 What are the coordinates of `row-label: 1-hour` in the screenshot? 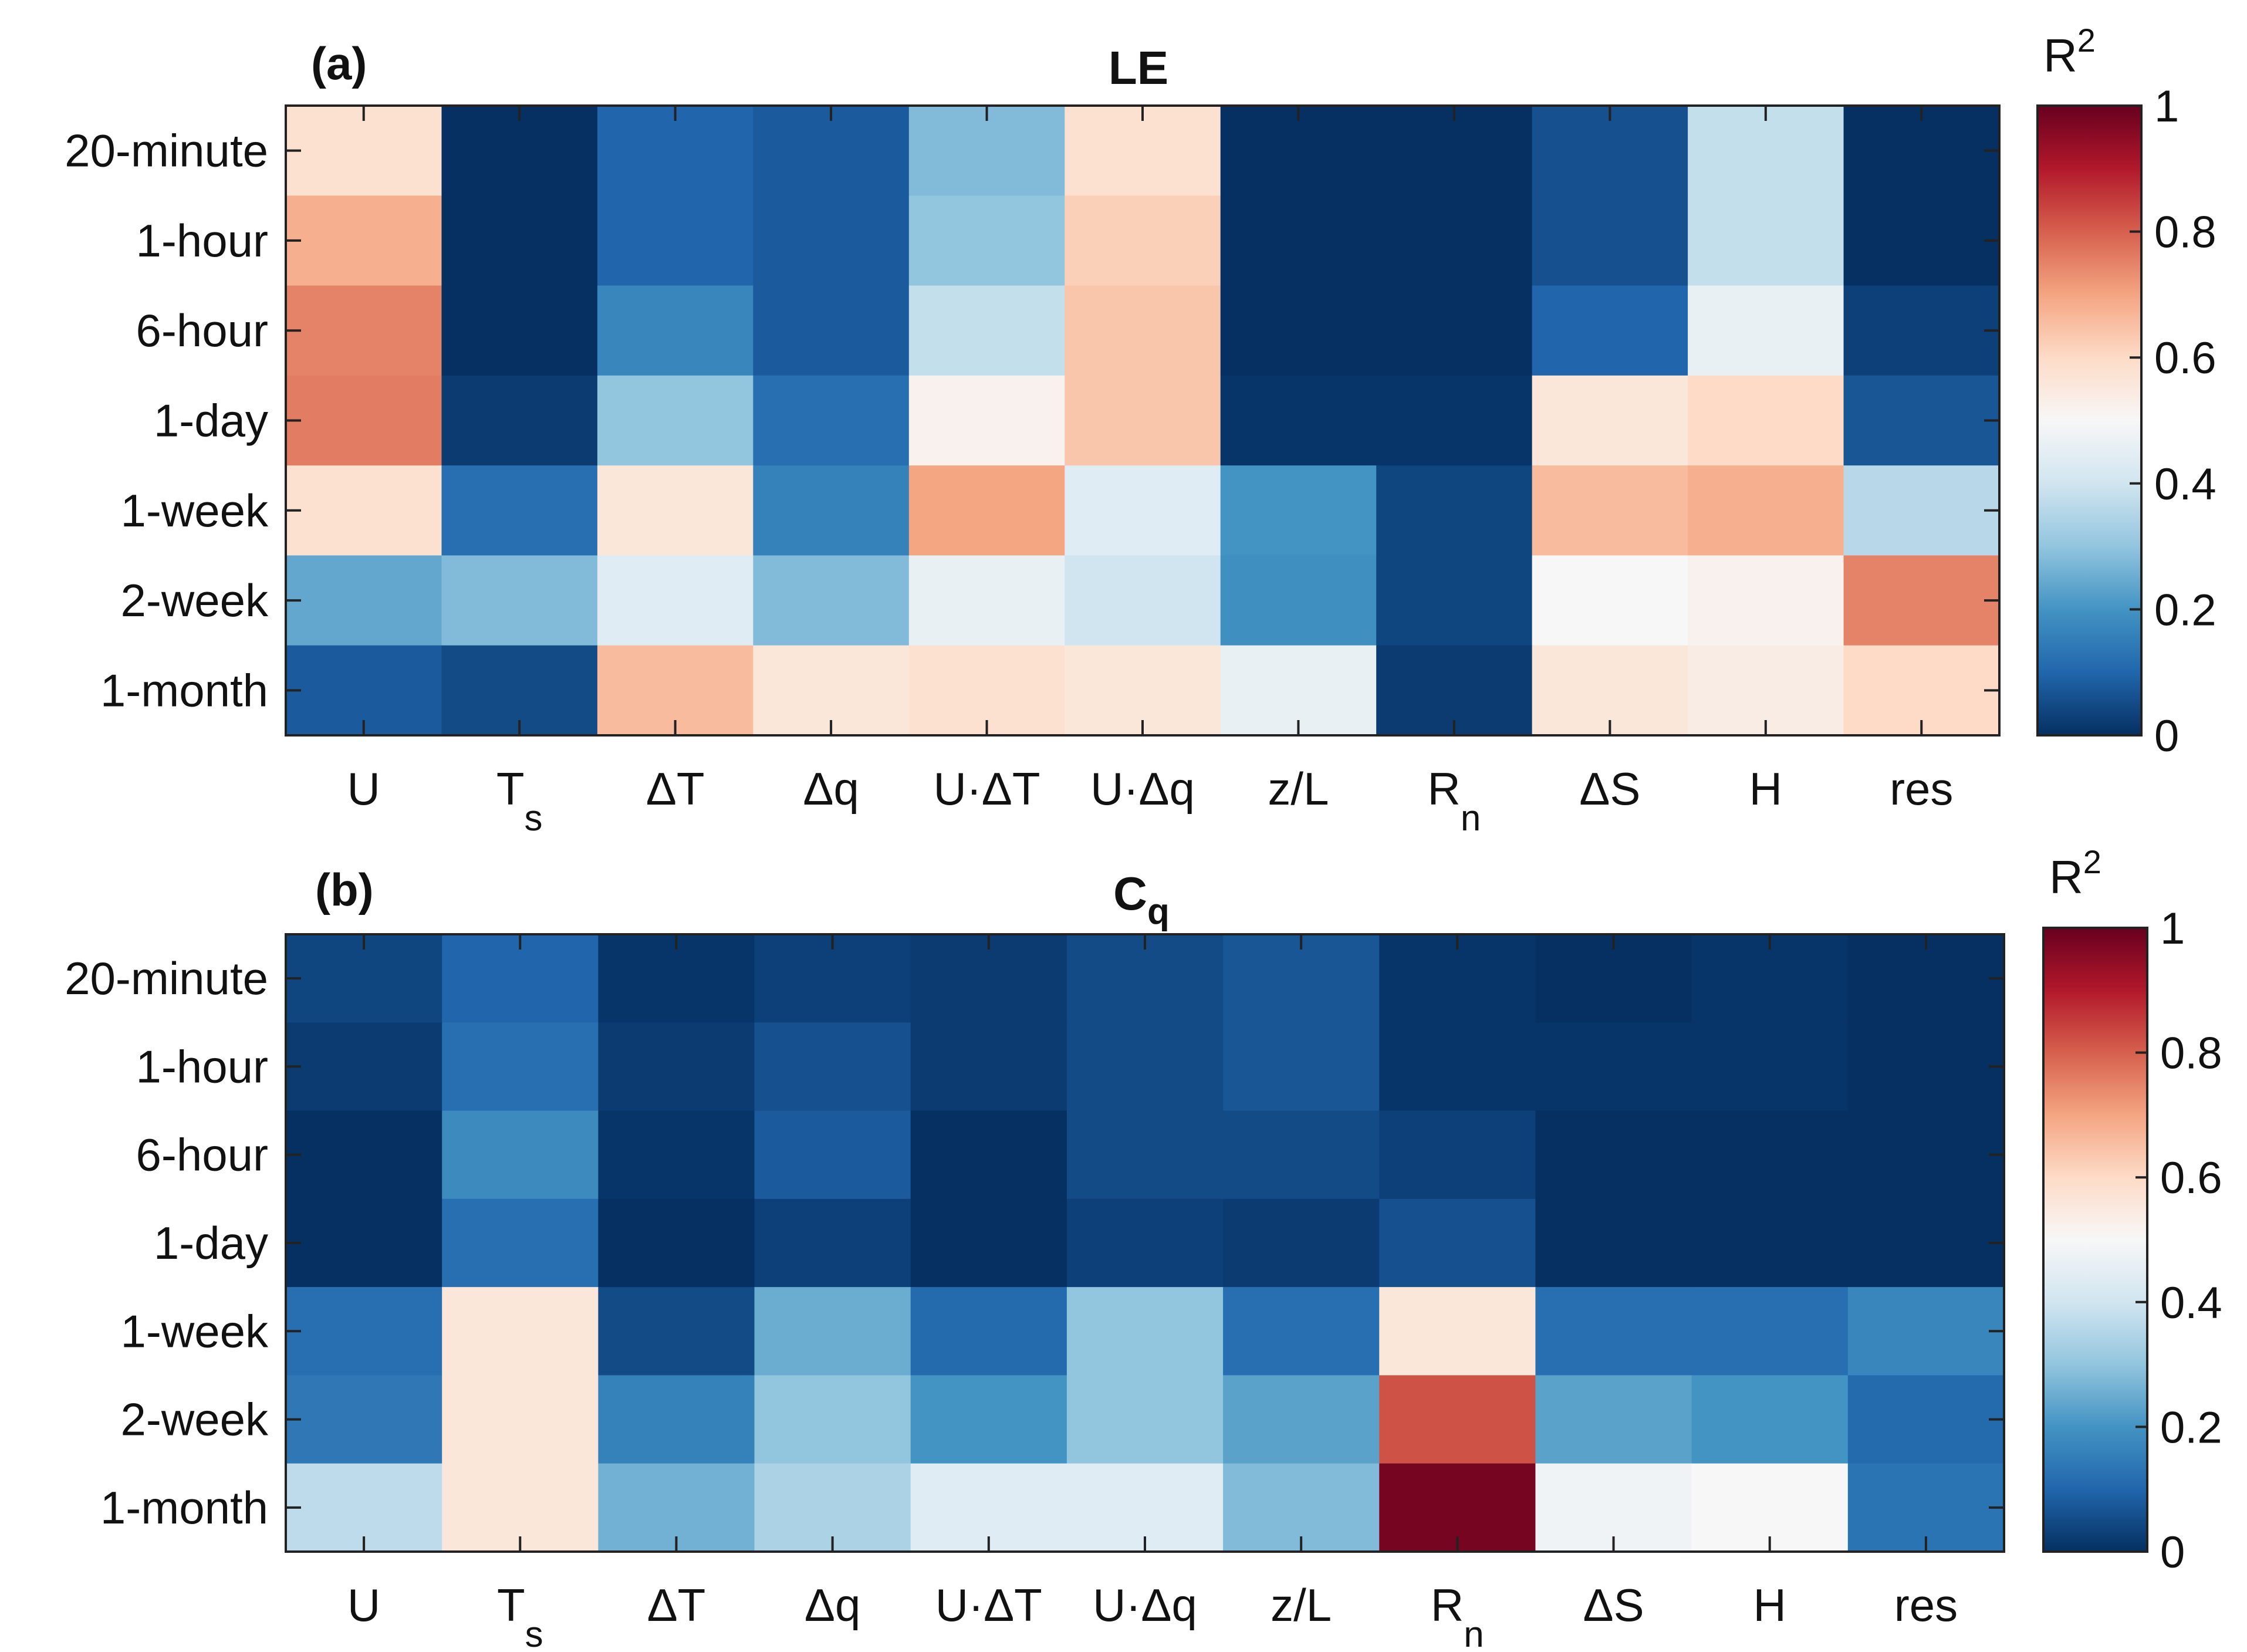 It's located at (202, 1066).